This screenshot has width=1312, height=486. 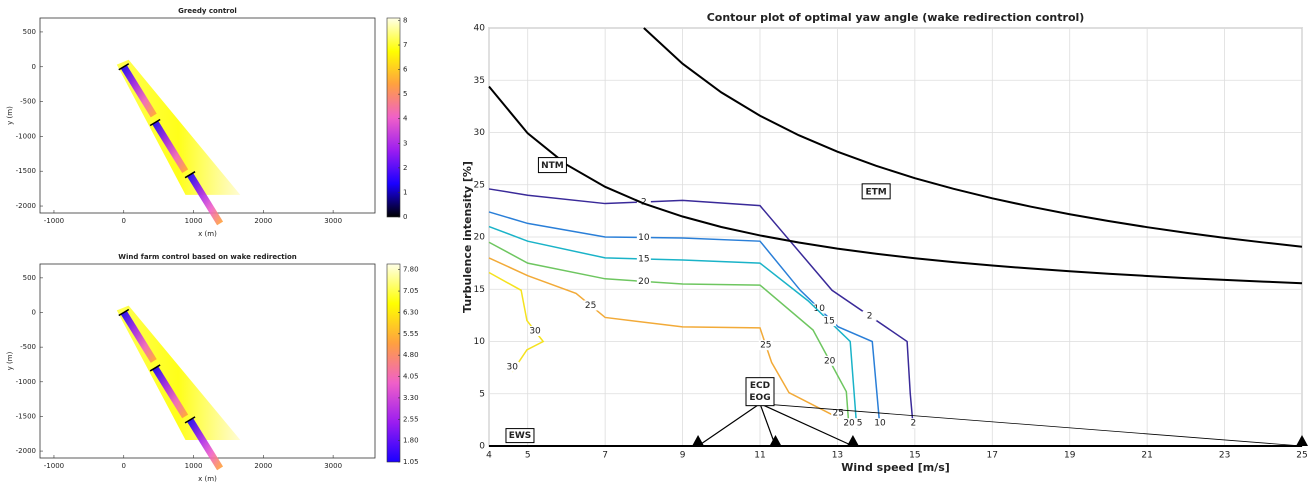 I want to click on contour-label: 10, so click(x=880, y=424).